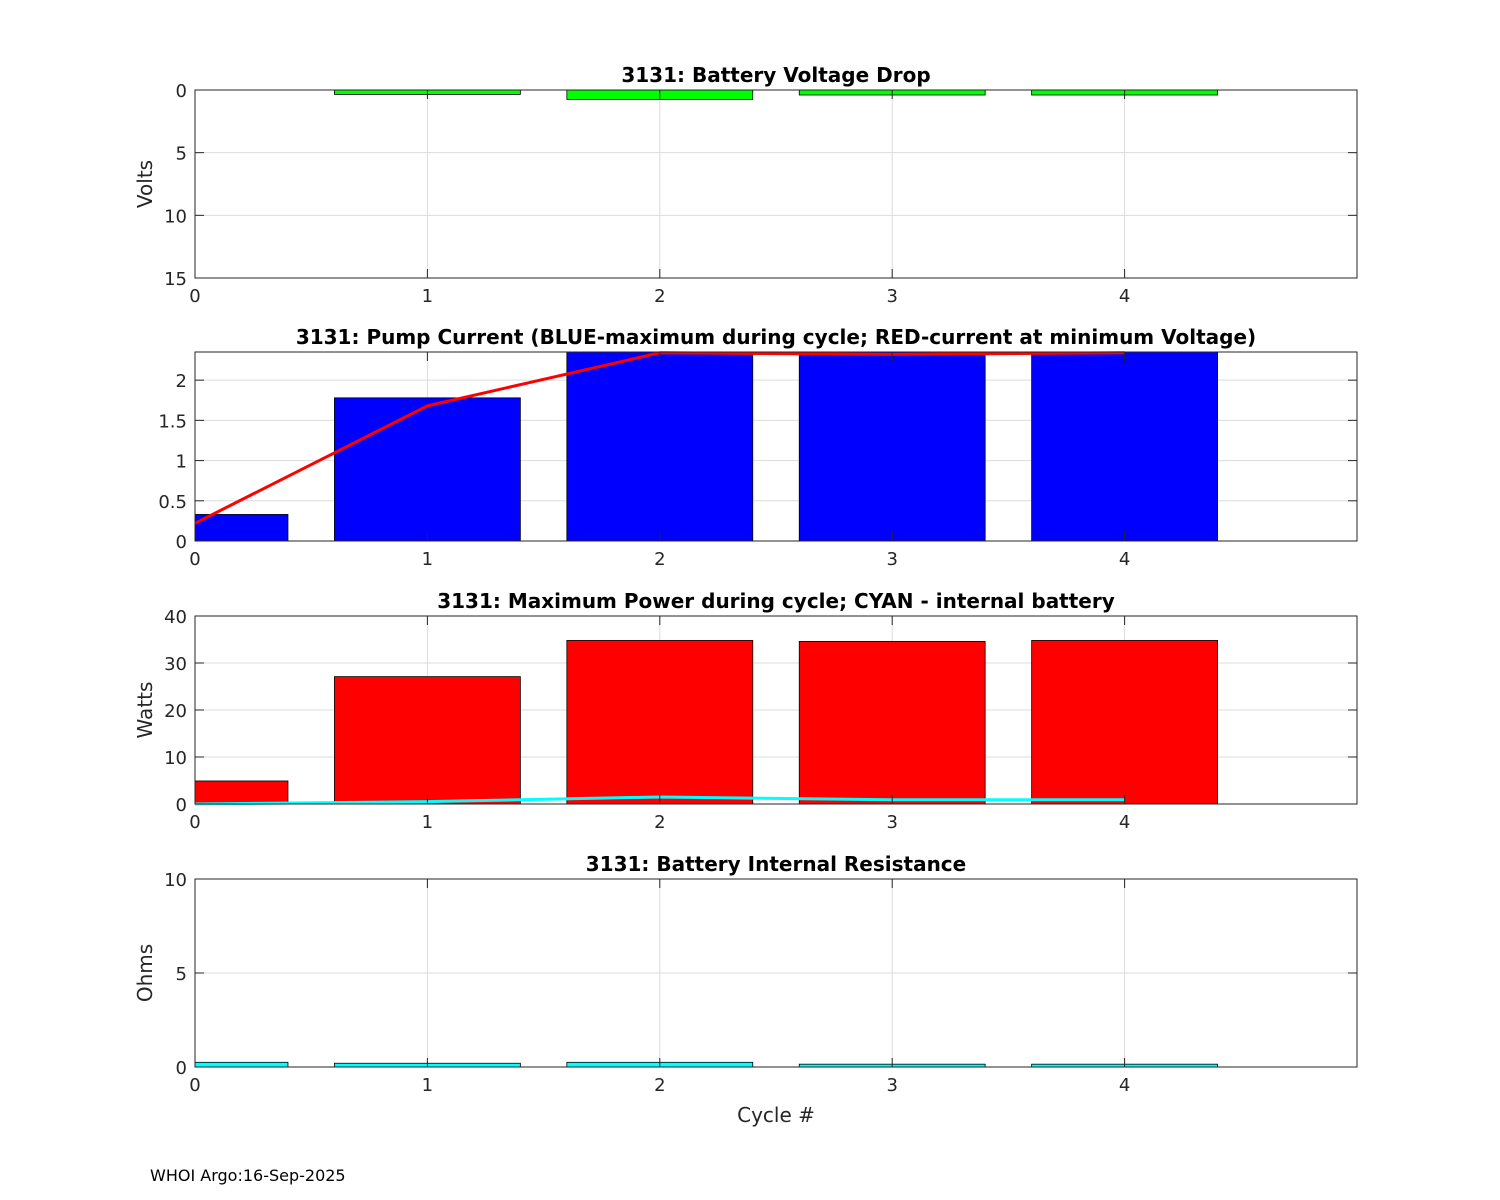 The height and width of the screenshot is (1200, 1500). What do you see at coordinates (776, 1115) in the screenshot?
I see `x-axis-label: Cycle #` at bounding box center [776, 1115].